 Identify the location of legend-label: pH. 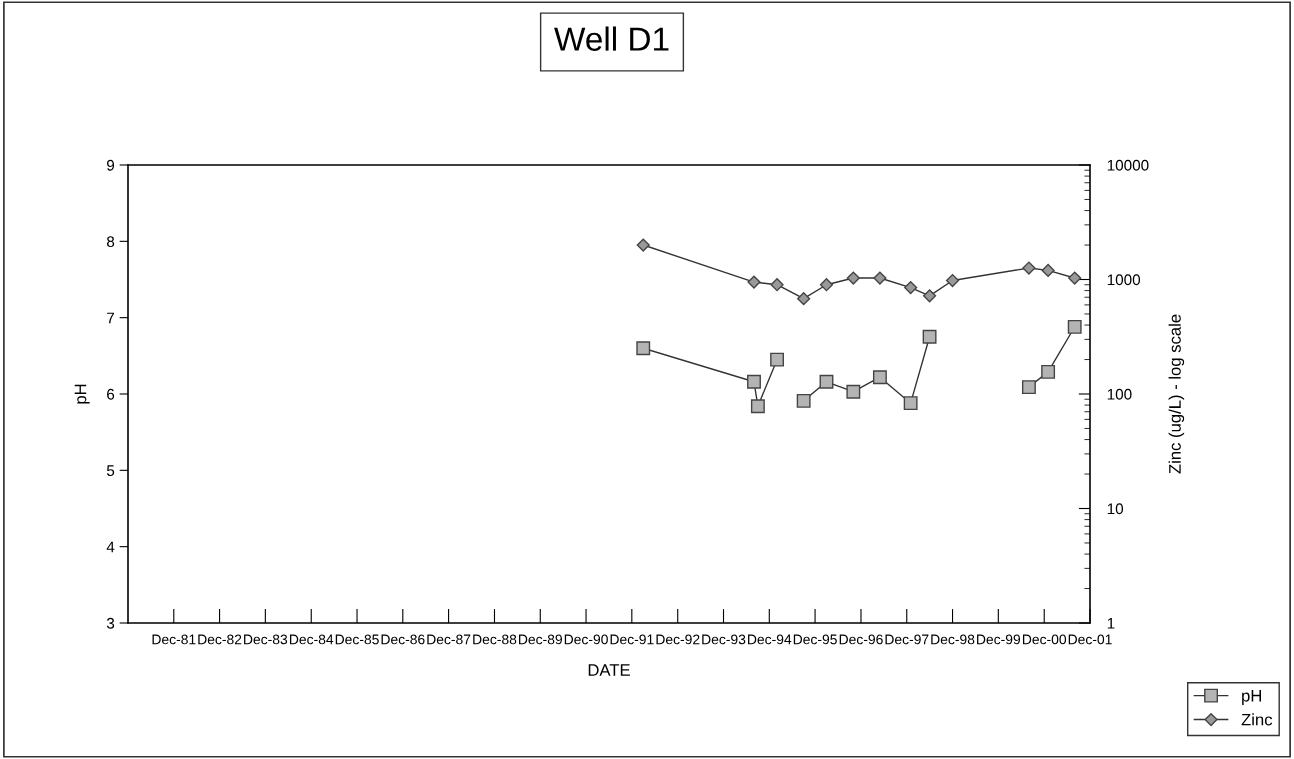
(1251, 697).